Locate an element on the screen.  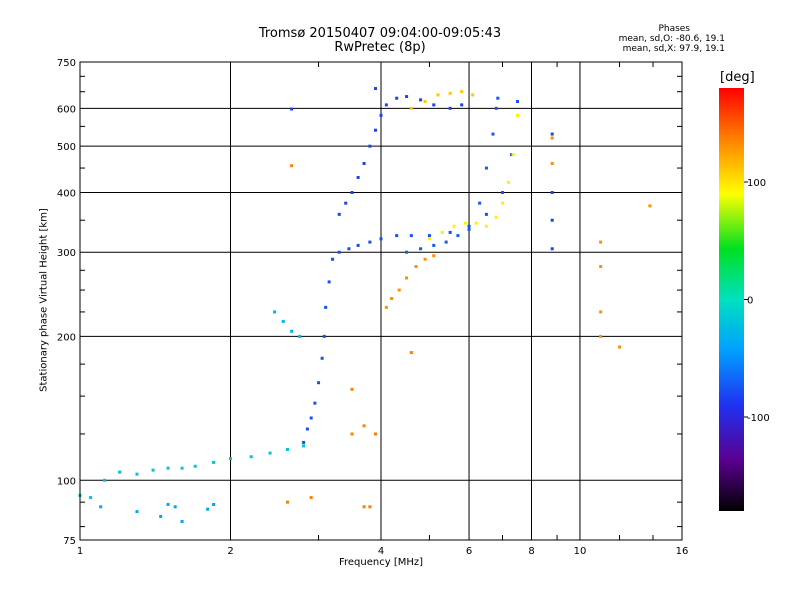
phase-mean-x: mean, sd,X: 97.9, 19.1 is located at coordinates (673, 49).